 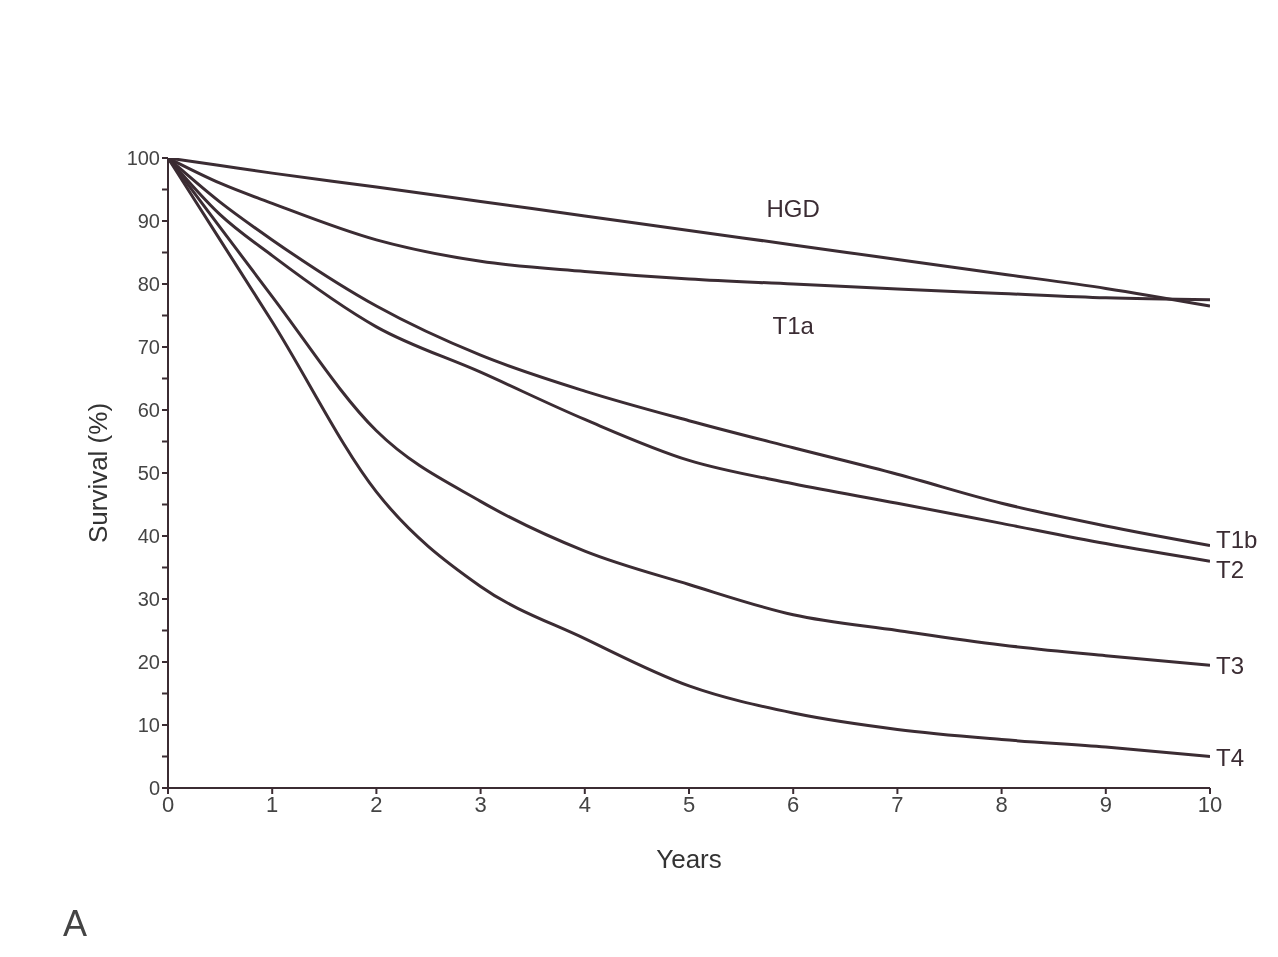 What do you see at coordinates (584, 804) in the screenshot?
I see `x-tick-label: 4` at bounding box center [584, 804].